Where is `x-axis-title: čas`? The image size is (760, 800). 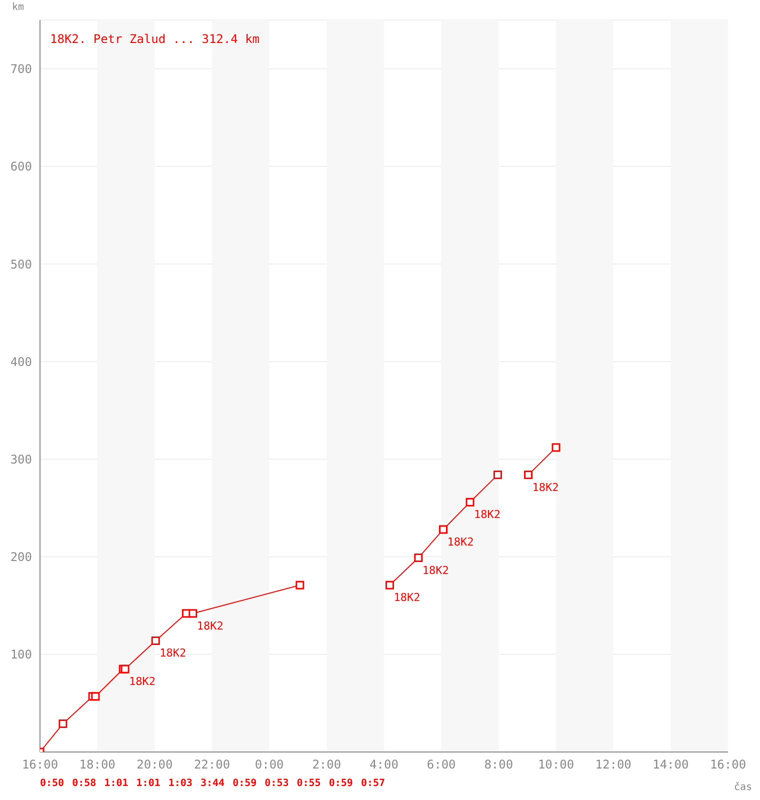 x-axis-title: čas is located at coordinates (743, 787).